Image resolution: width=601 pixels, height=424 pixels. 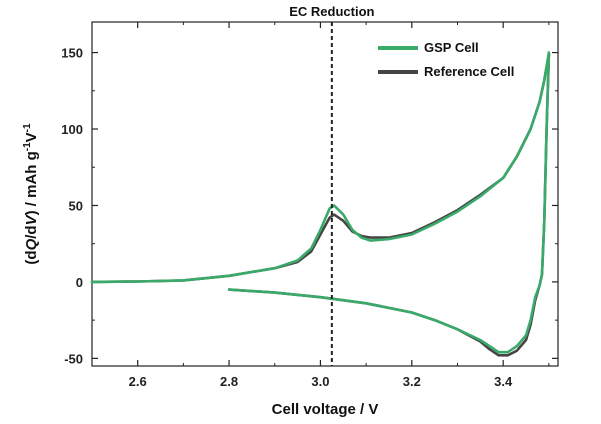 What do you see at coordinates (31, 231) in the screenshot?
I see `y-title-part-3: /d` at bounding box center [31, 231].